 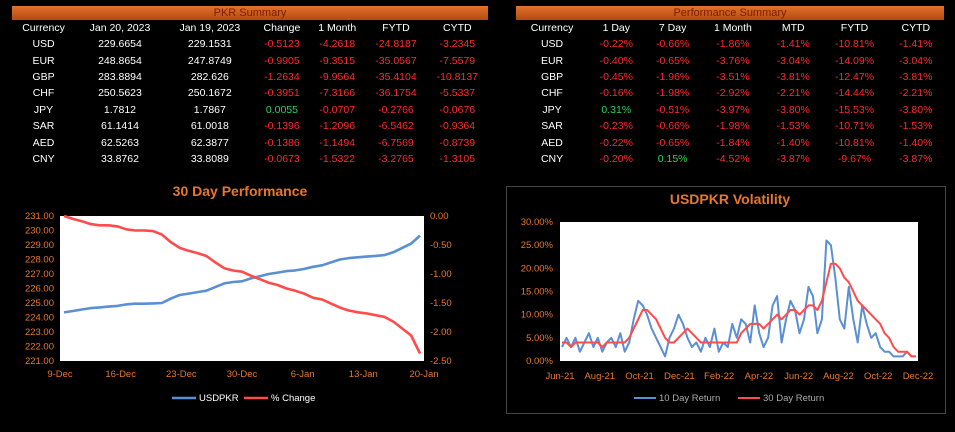 I want to click on value-cell: 248.8654, so click(x=120, y=60).